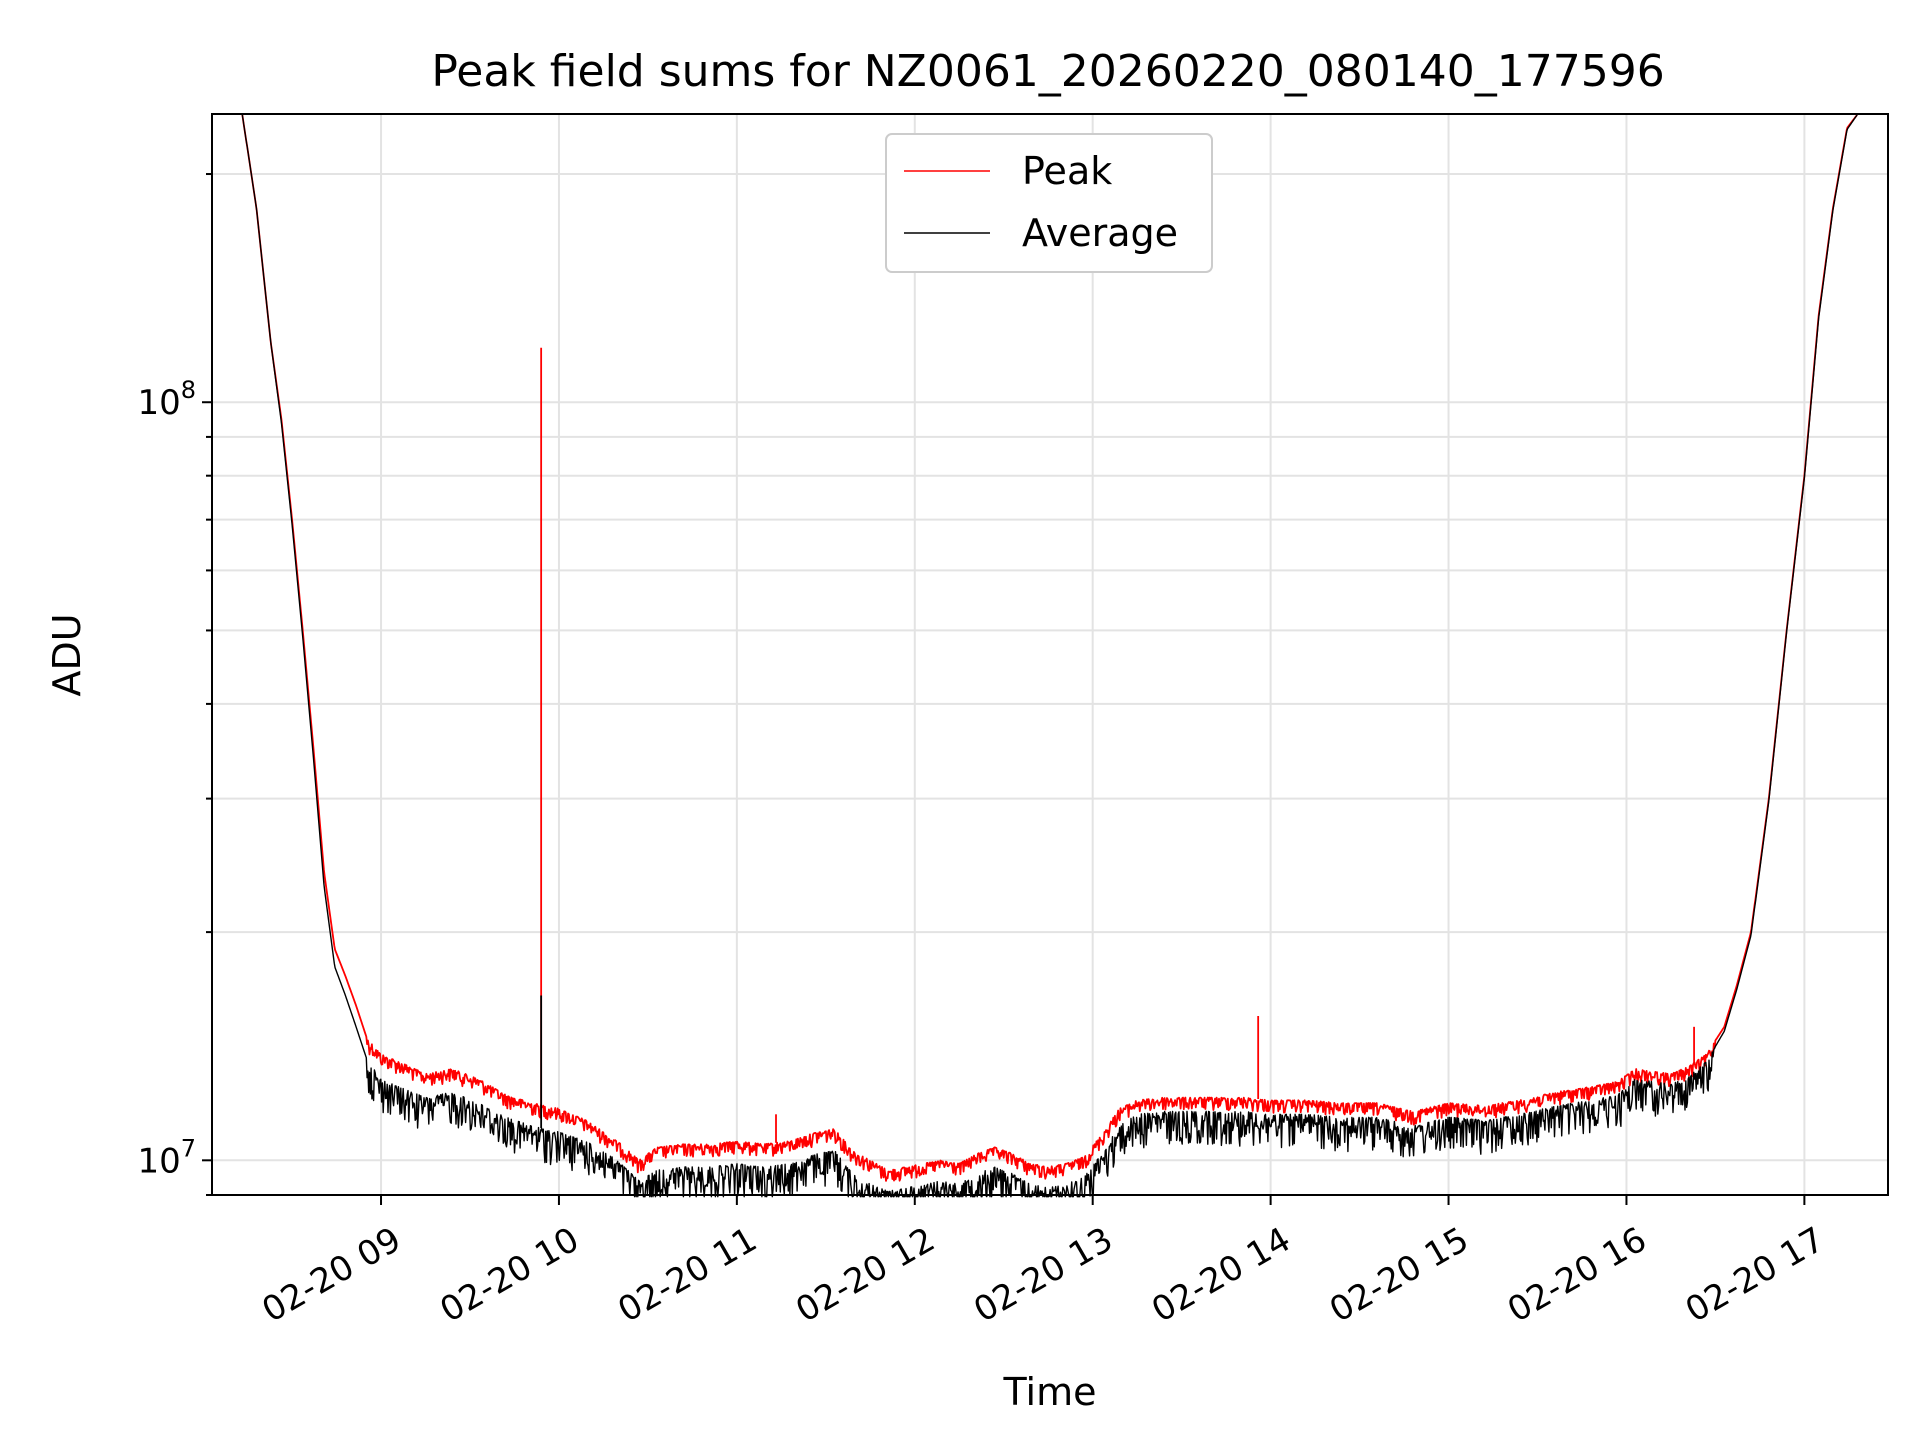 Image resolution: width=1920 pixels, height=1440 pixels. I want to click on legend-label-peak: Peak, so click(1067, 171).